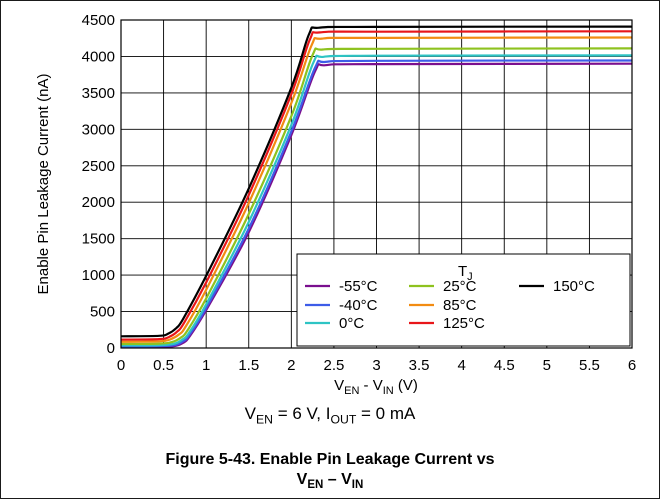 The width and height of the screenshot is (662, 501). What do you see at coordinates (574, 286) in the screenshot?
I see `legend-label: 150°C` at bounding box center [574, 286].